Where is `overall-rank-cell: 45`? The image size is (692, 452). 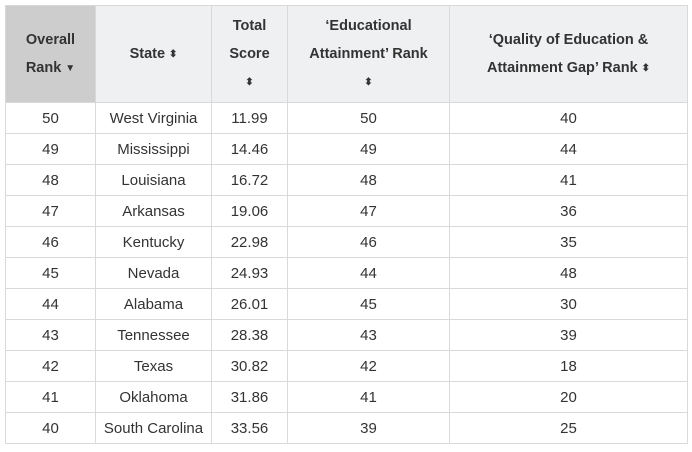 overall-rank-cell: 45 is located at coordinates (50, 273).